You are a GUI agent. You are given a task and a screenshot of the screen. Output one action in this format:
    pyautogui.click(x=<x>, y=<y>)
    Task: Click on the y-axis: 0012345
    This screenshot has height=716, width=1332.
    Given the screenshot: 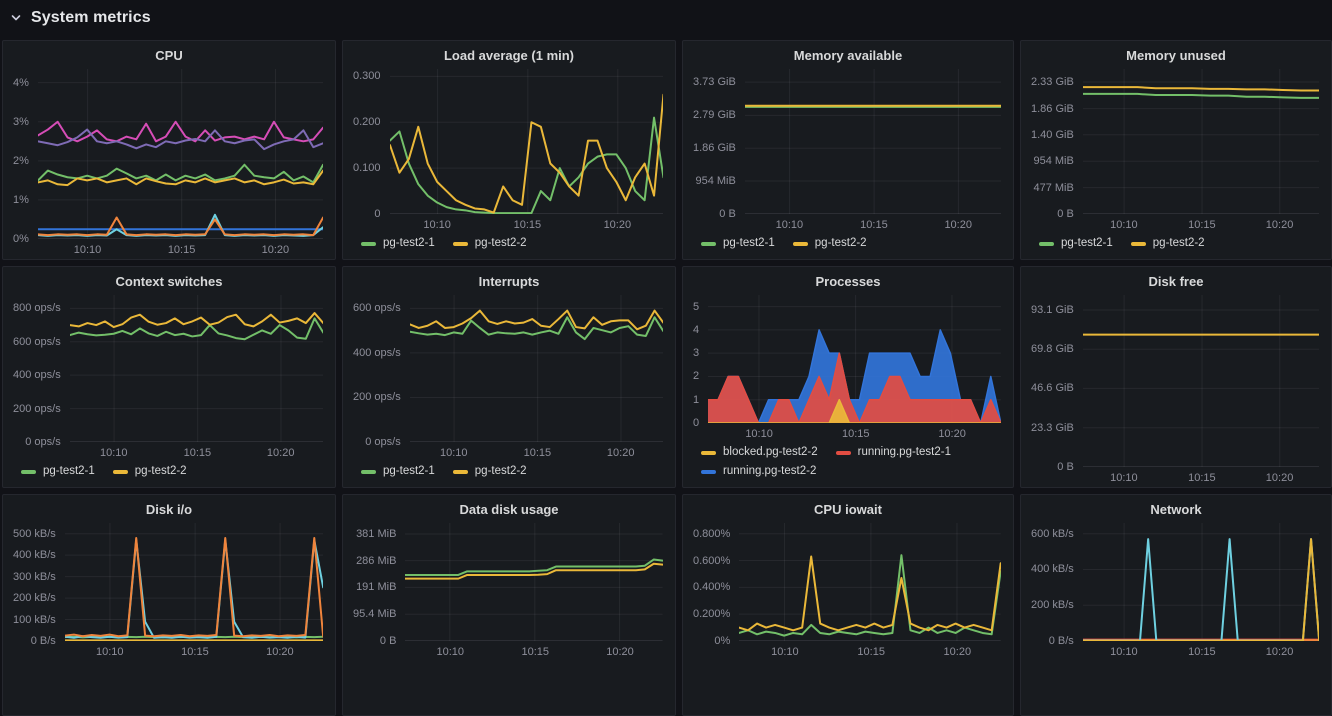 What is the action you would take?
    pyautogui.click(x=700, y=362)
    